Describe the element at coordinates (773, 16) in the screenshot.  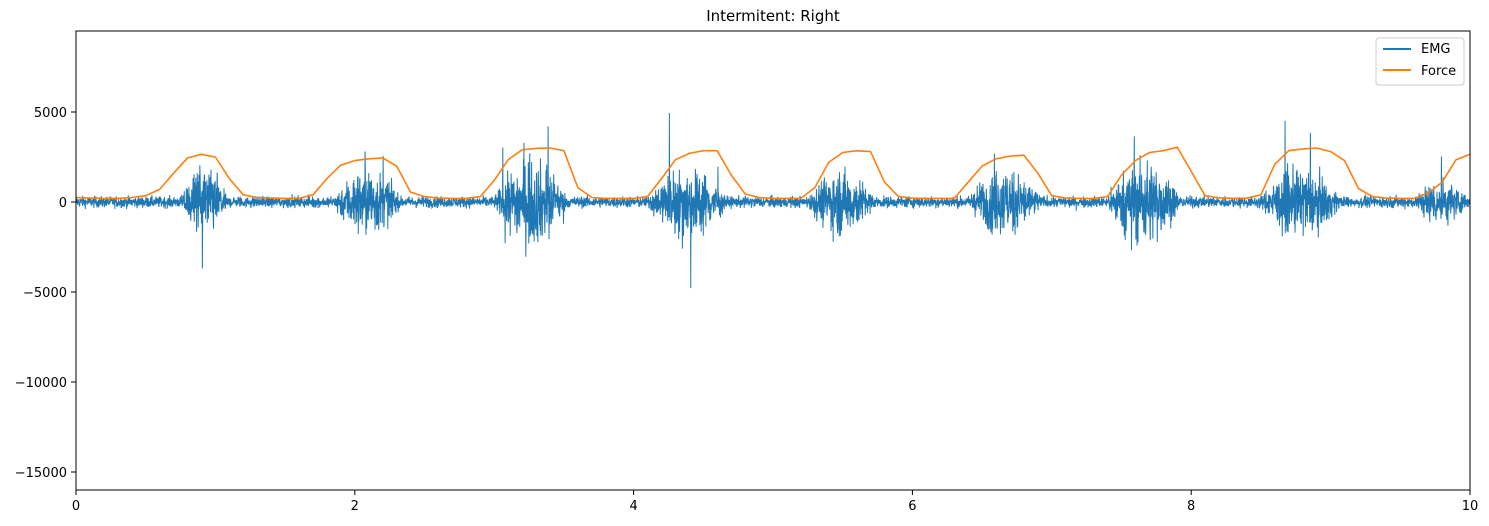
I see `chart-title: Intermitent: Right` at that location.